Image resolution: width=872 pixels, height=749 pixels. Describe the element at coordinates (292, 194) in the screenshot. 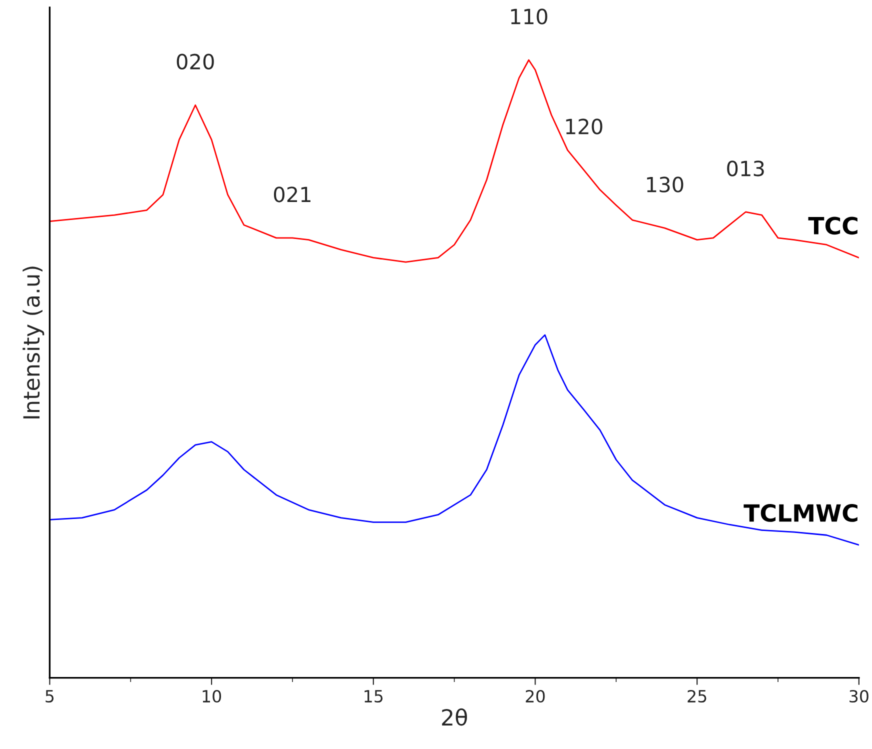

I see `annotation: 021` at that location.